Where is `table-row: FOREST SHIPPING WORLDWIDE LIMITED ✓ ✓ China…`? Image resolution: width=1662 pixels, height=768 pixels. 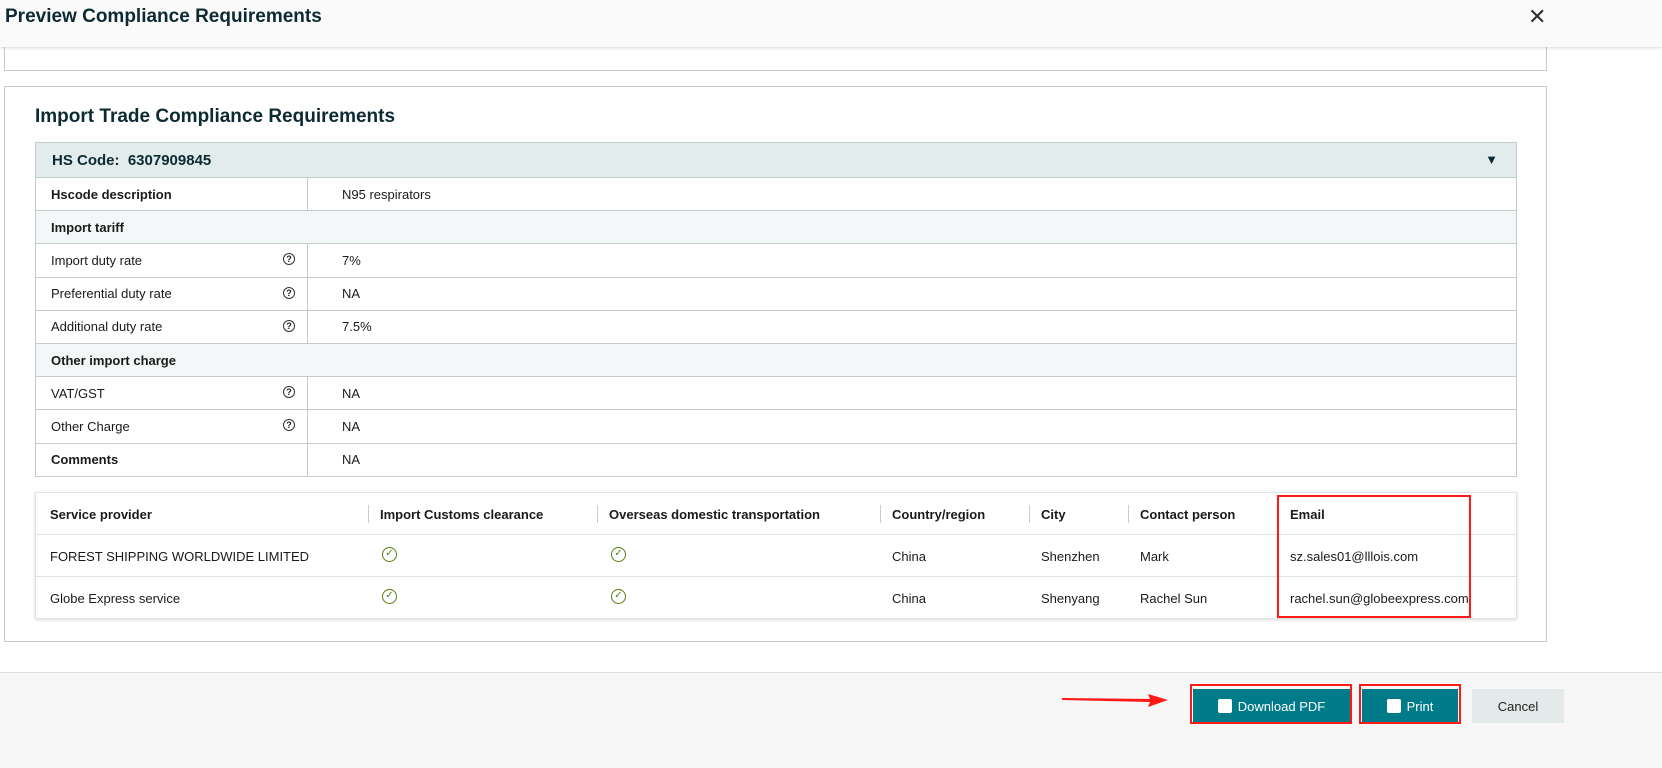 table-row: FOREST SHIPPING WORLDWIDE LIMITED ✓ ✓ China… is located at coordinates (776, 556).